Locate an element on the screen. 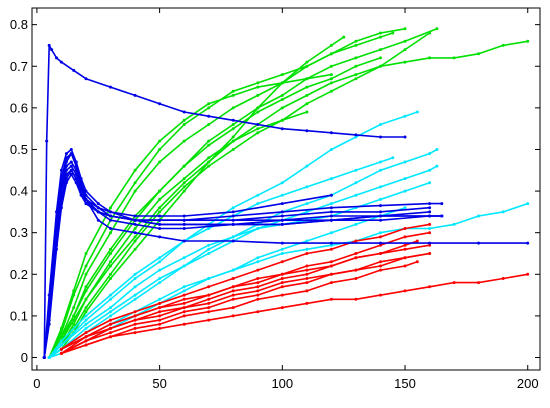  y-tick-label: 0.4 is located at coordinates (19, 191).